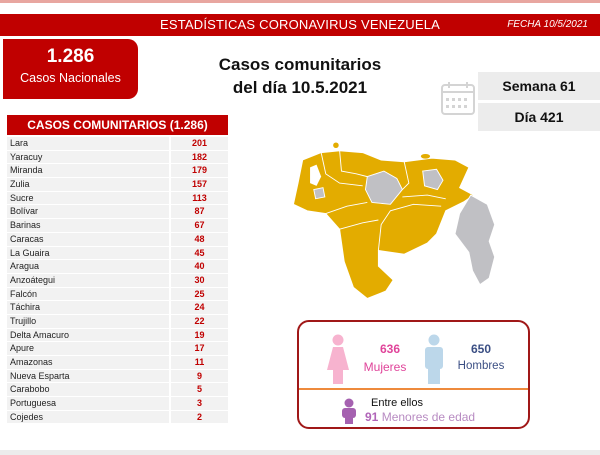  What do you see at coordinates (70, 78) in the screenshot?
I see `national-cases-label: Casos Nacionales` at bounding box center [70, 78].